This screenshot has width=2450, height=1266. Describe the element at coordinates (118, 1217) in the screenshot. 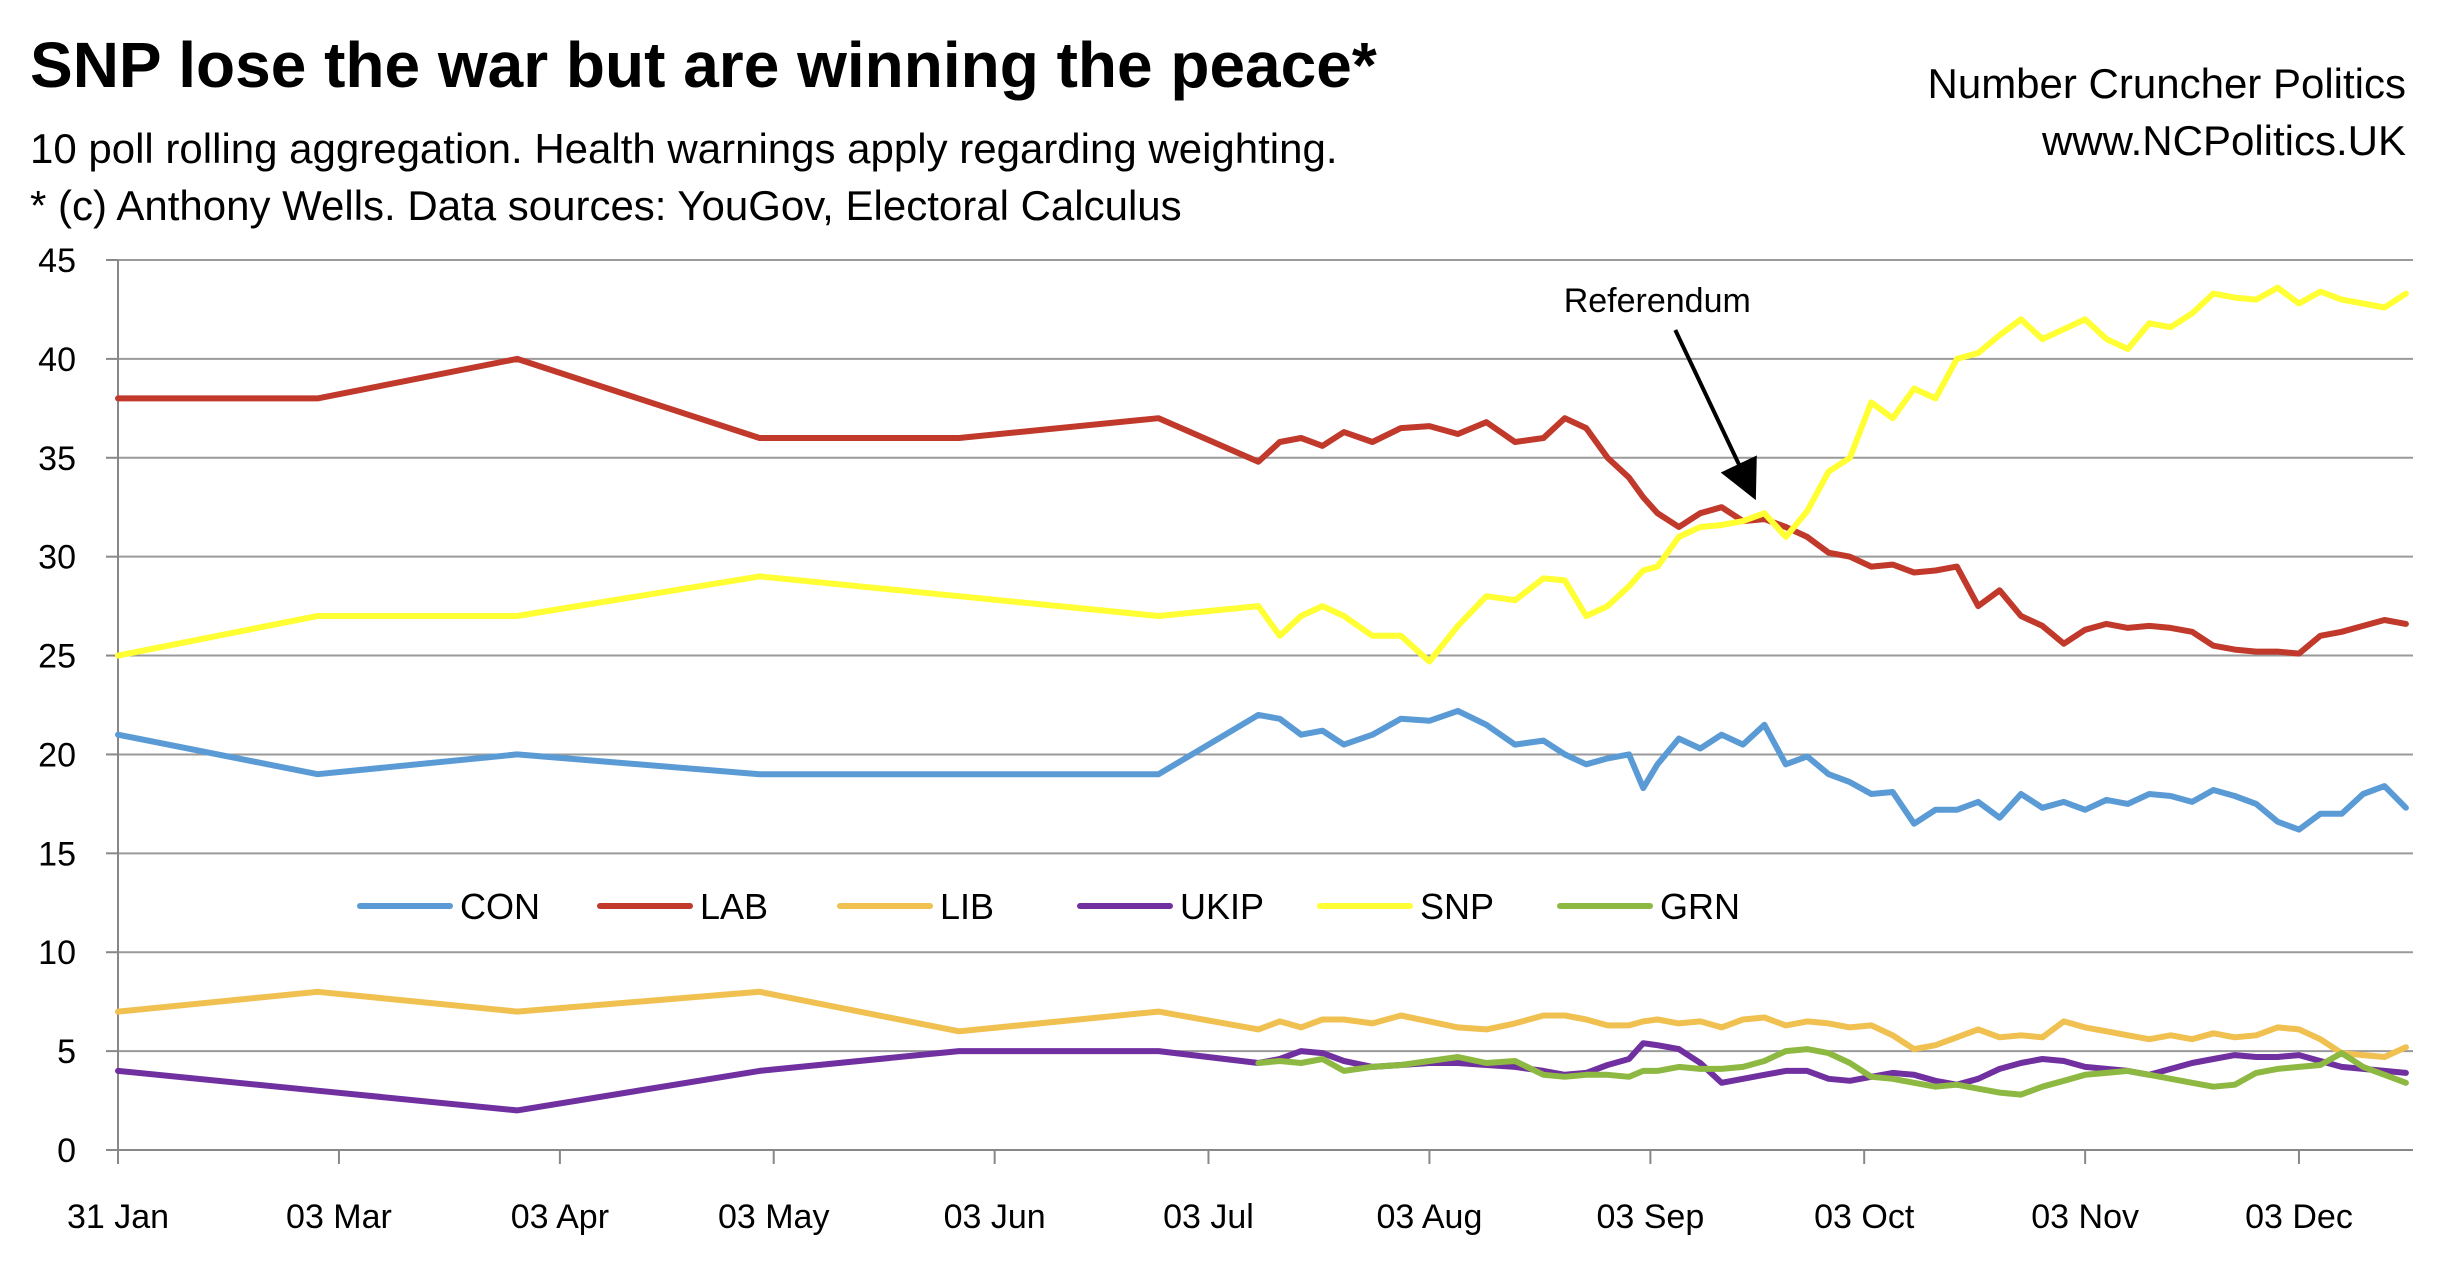

I see `x-tick-label: 31 Jan` at that location.